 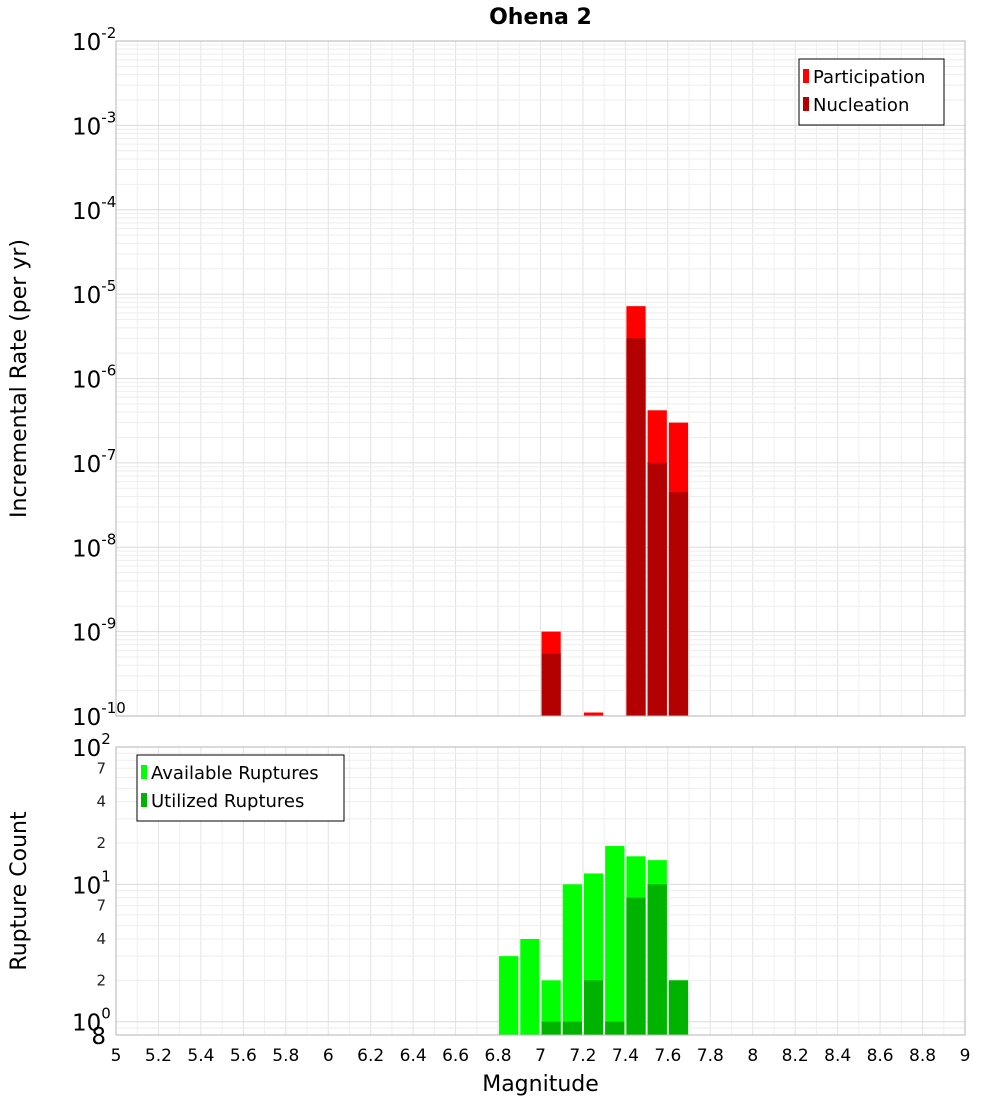 I want to click on y-tick-label: 10⁻⁹, so click(x=94, y=631).